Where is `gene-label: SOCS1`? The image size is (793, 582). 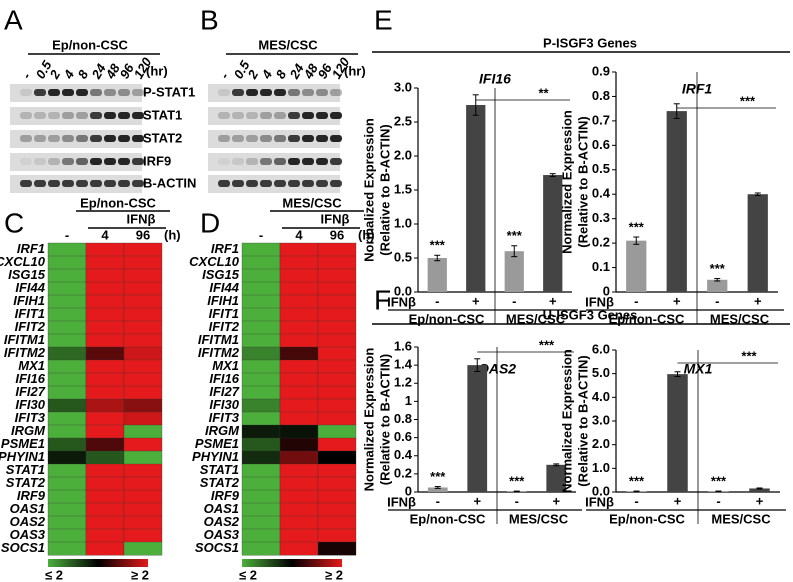 gene-label: SOCS1 is located at coordinates (217, 547).